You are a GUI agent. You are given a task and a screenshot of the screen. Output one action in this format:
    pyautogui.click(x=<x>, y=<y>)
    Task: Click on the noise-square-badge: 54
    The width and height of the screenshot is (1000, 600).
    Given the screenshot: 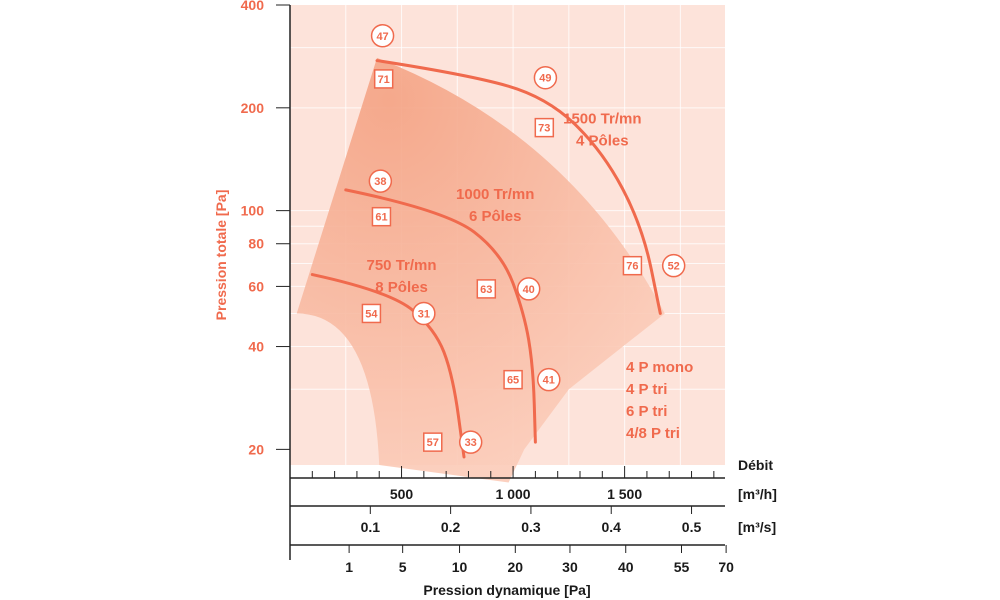 What is the action you would take?
    pyautogui.click(x=371, y=313)
    